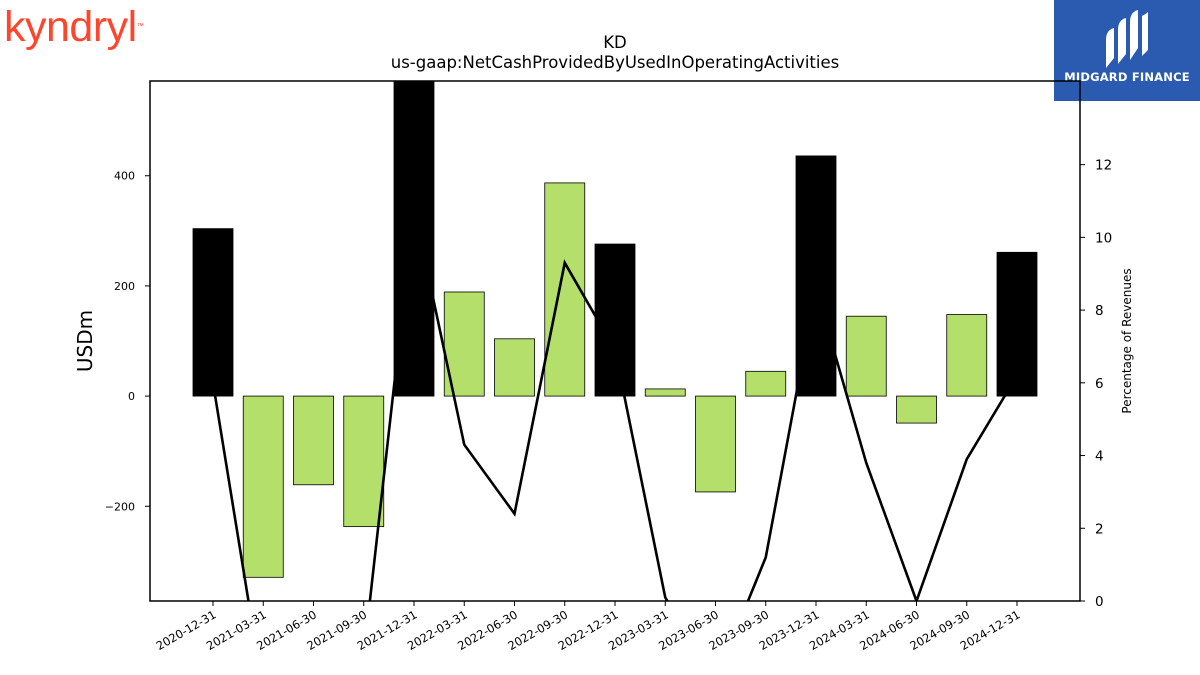 The width and height of the screenshot is (1200, 675). I want to click on y2-tick-label: 4, so click(1099, 457).